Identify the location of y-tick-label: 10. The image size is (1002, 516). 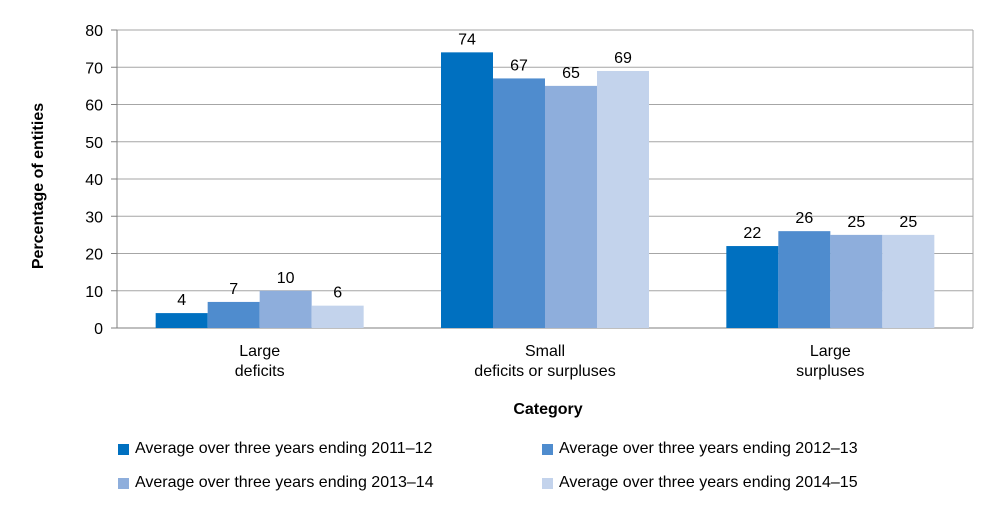
(94, 292).